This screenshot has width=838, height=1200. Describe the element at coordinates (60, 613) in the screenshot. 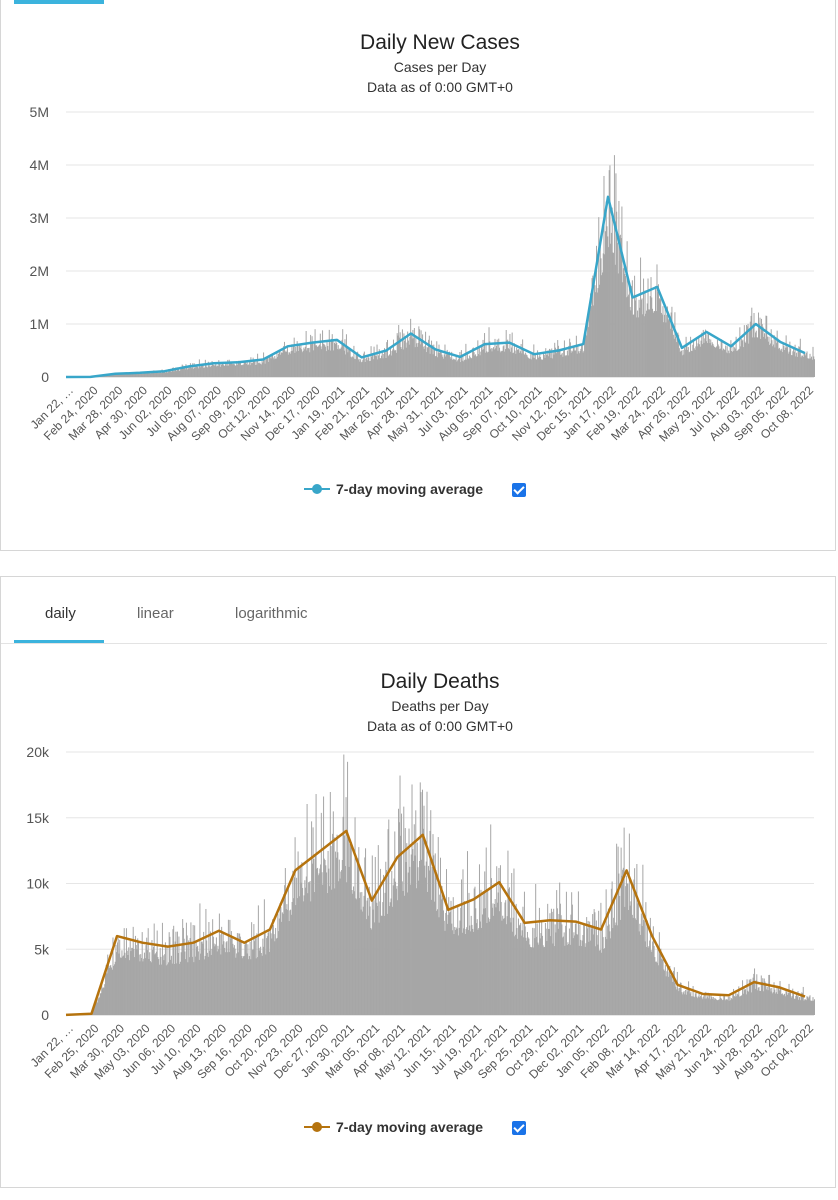

I see `tab-daily: daily` at that location.